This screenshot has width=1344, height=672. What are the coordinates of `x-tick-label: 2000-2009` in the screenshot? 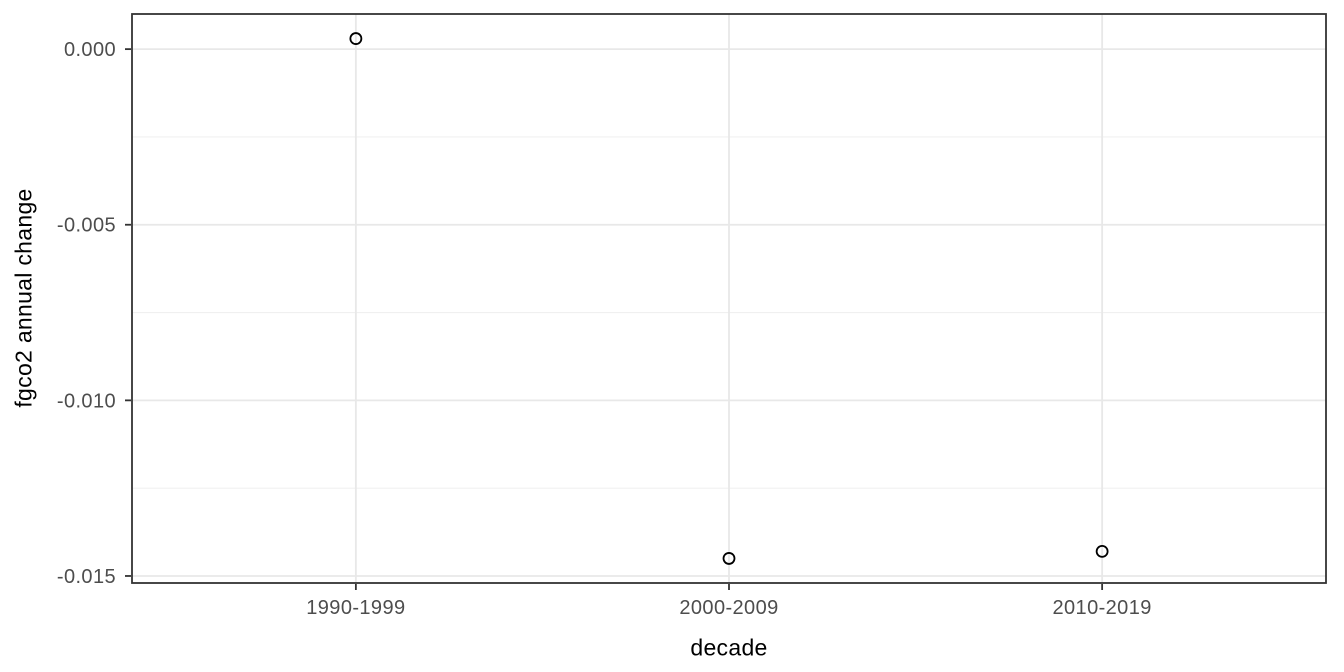 It's located at (728, 608).